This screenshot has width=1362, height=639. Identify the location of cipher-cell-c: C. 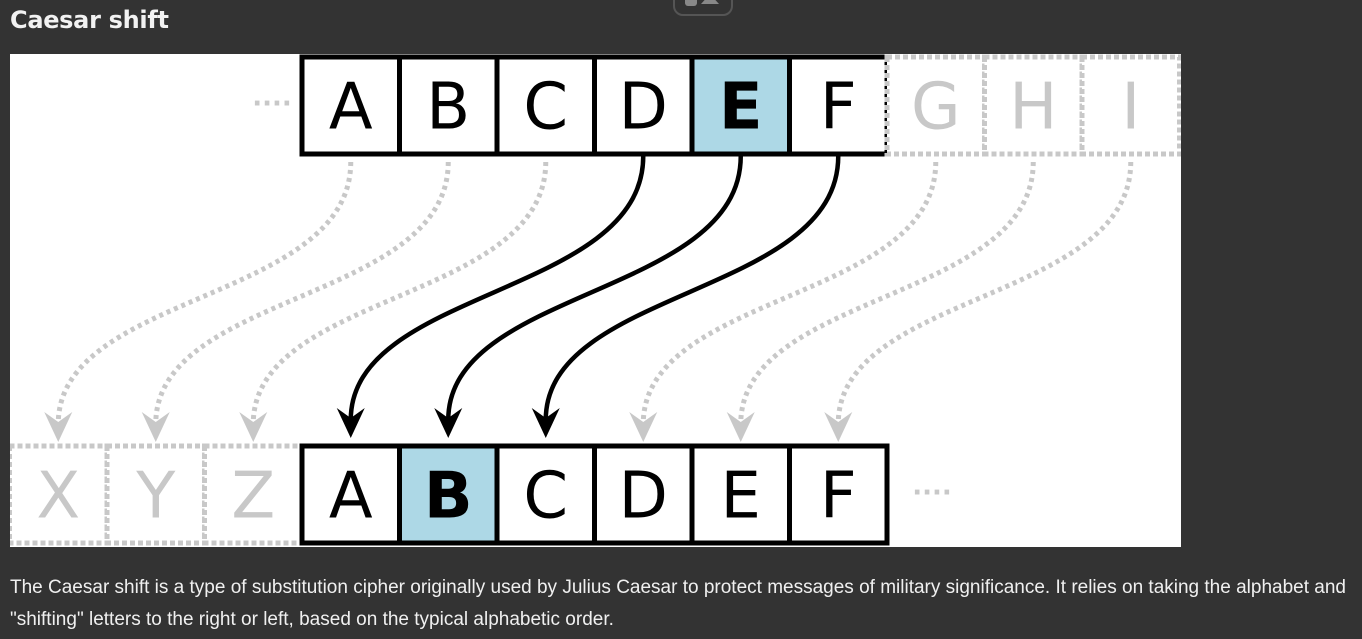
(545, 494).